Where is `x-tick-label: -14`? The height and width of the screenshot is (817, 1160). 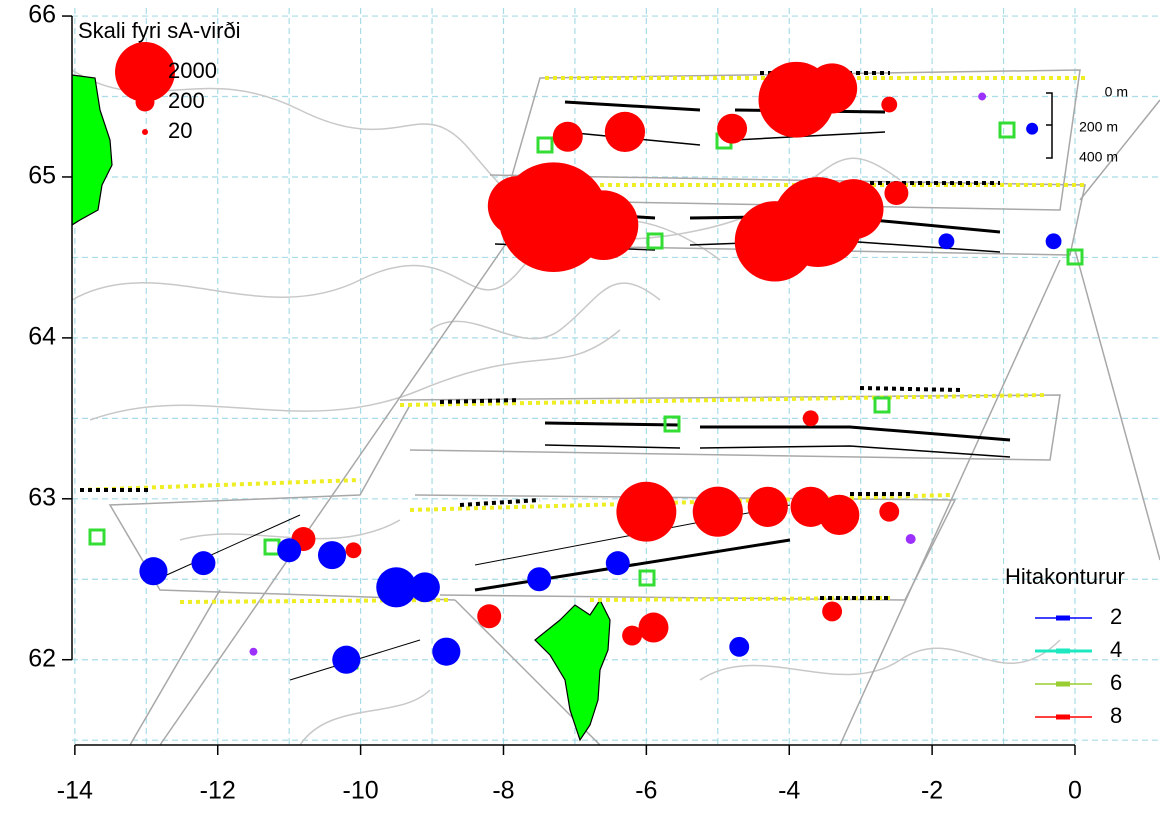 x-tick-label: -14 is located at coordinates (75, 791).